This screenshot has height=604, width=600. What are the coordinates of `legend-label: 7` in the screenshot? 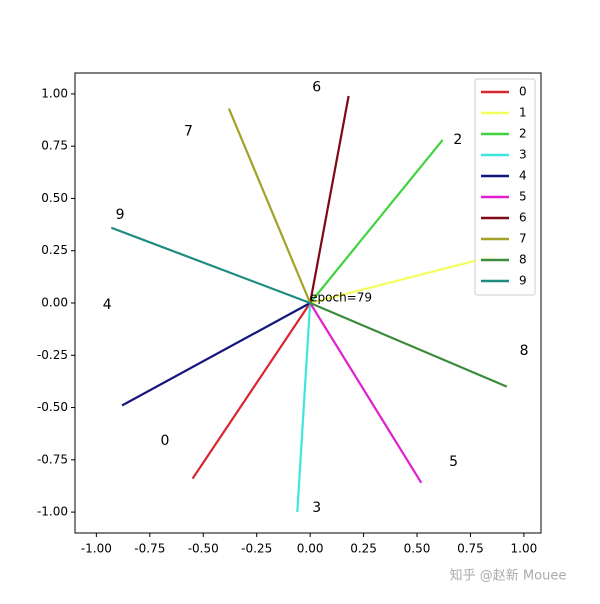 It's located at (523, 239).